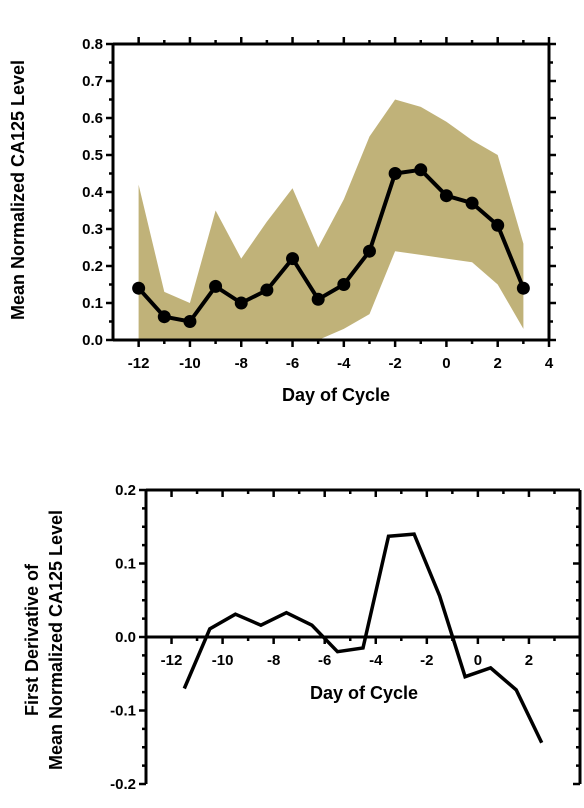 The width and height of the screenshot is (584, 808). What do you see at coordinates (92, 266) in the screenshot?
I see `top-y-tick-label: 0.2` at bounding box center [92, 266].